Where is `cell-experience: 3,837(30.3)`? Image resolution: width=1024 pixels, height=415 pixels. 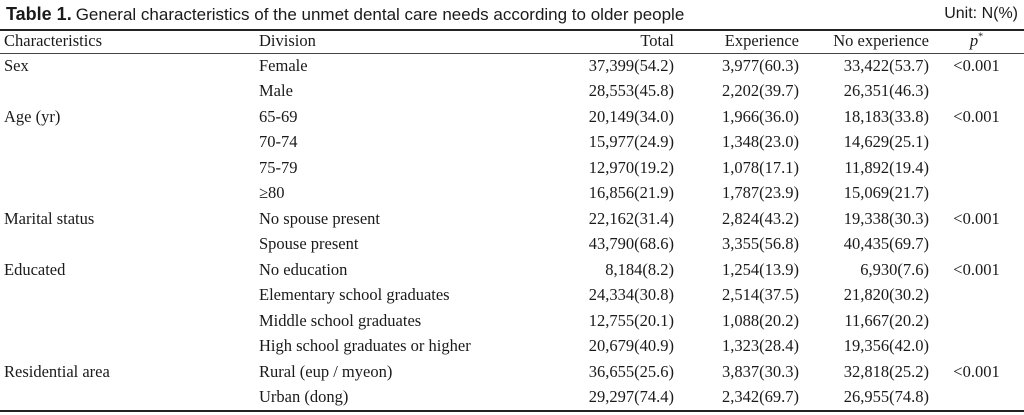
cell-experience: 3,837(30.3) is located at coordinates (760, 371).